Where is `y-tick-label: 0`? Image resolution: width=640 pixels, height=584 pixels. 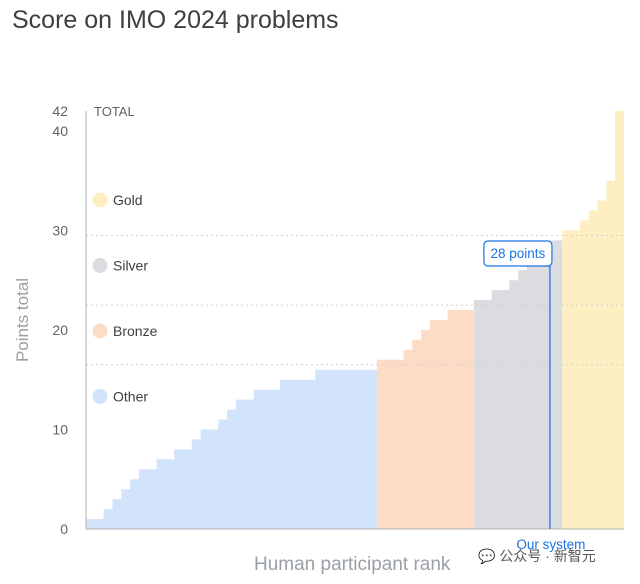
y-tick-label: 0 is located at coordinates (64, 529).